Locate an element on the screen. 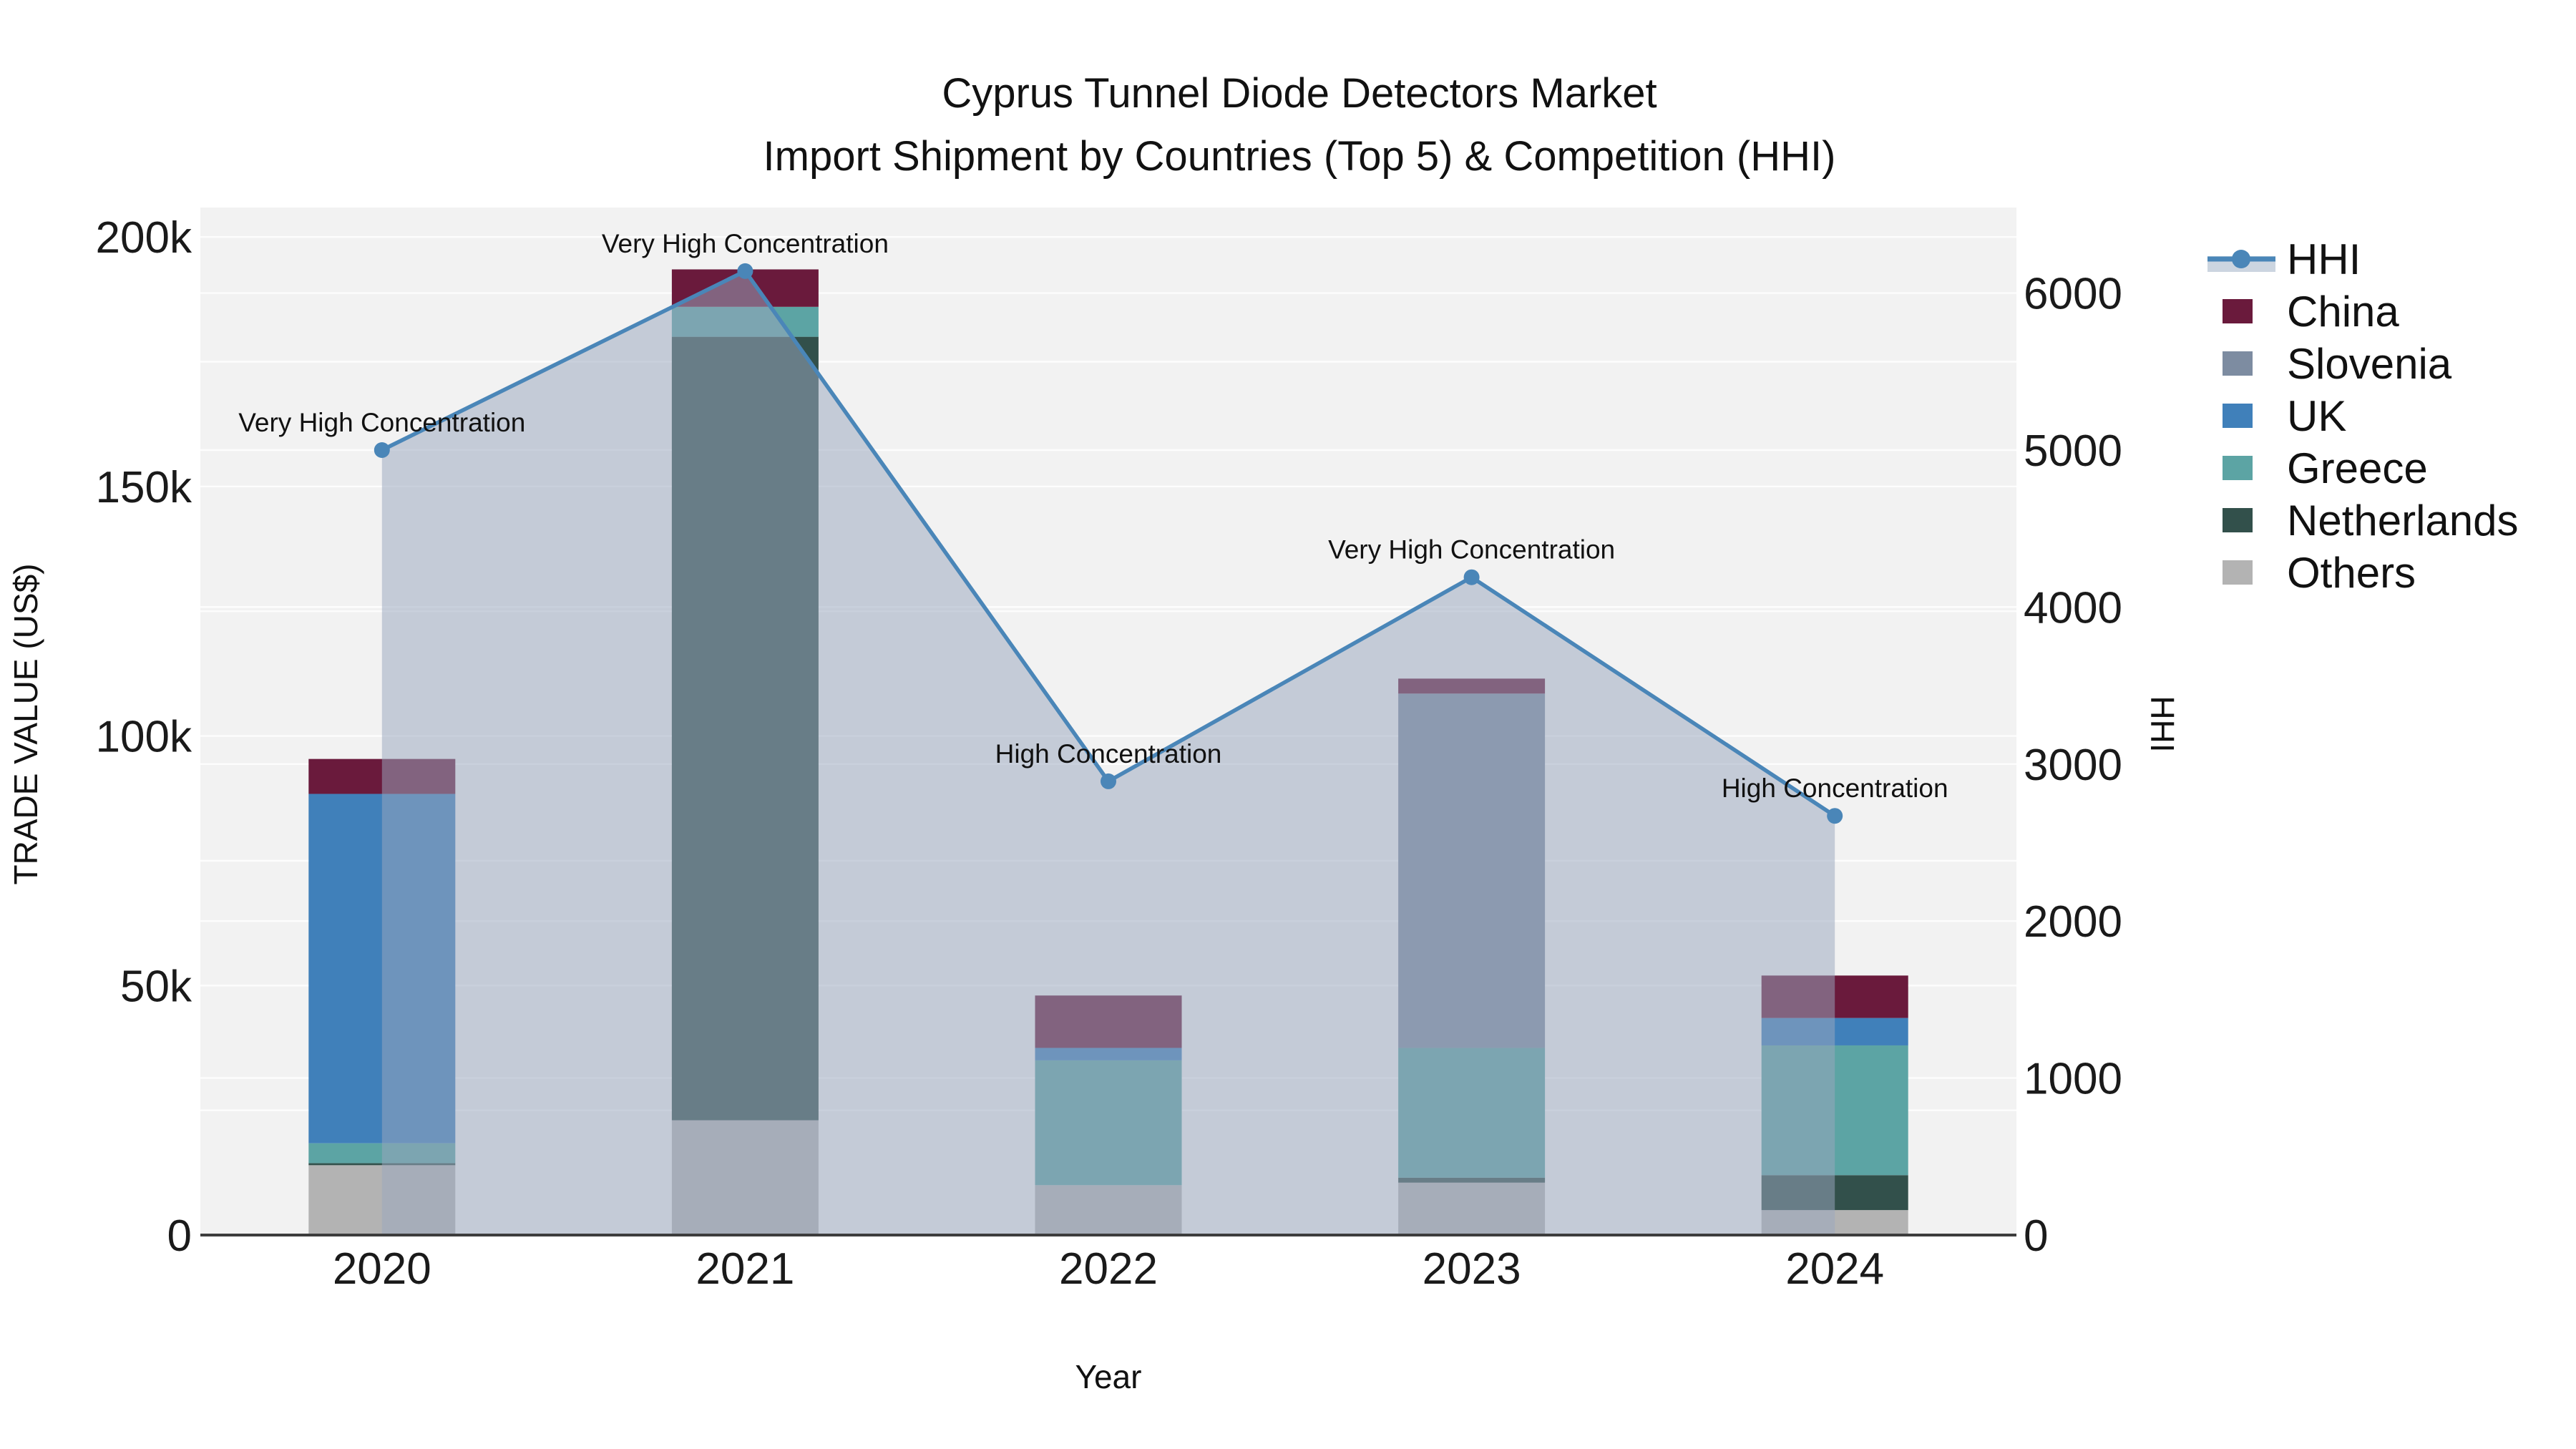 This screenshot has width=2576, height=1449. legend-item-uk: UK is located at coordinates (2284, 416).